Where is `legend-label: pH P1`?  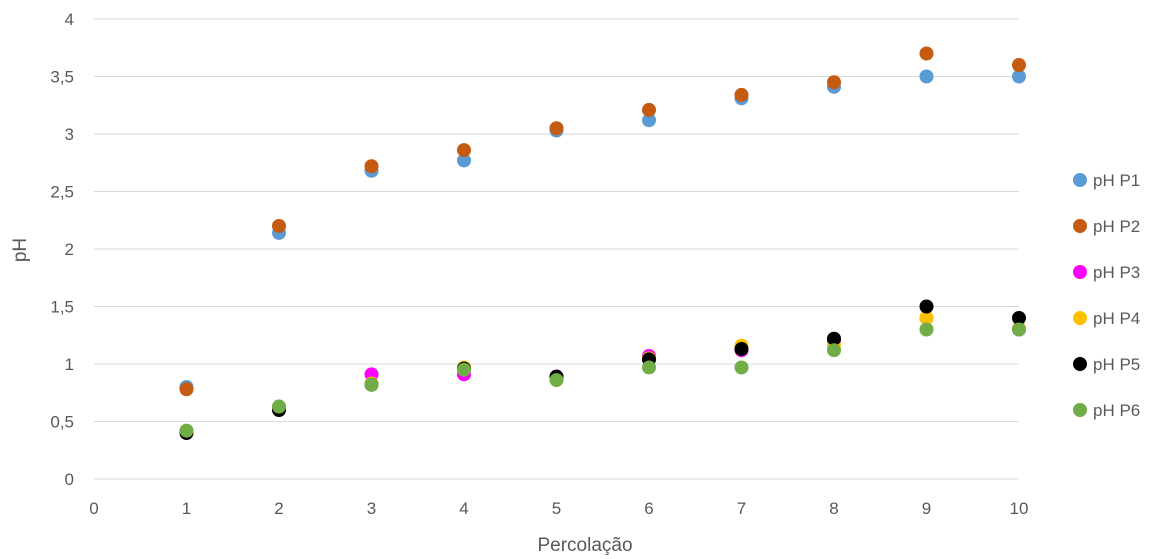 legend-label: pH P1 is located at coordinates (1116, 180).